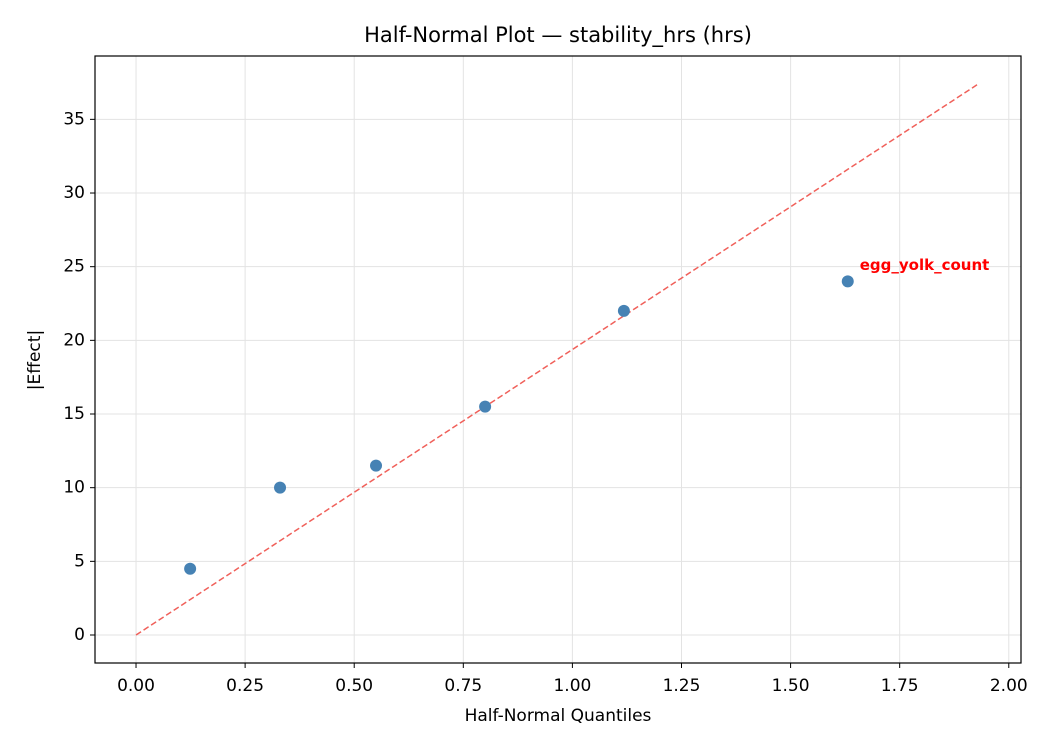  What do you see at coordinates (558, 35) in the screenshot?
I see `chart-title: Half-Normal Plot — stability_hrs (hrs)` at bounding box center [558, 35].